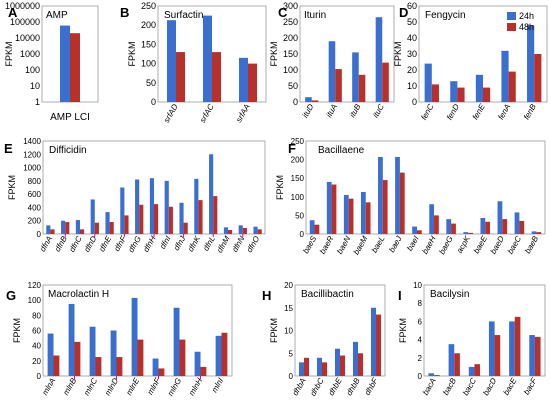 This screenshot has width=550, height=405. What do you see at coordinates (48, 387) in the screenshot?
I see `x-tick-label: mlnA` at bounding box center [48, 387].